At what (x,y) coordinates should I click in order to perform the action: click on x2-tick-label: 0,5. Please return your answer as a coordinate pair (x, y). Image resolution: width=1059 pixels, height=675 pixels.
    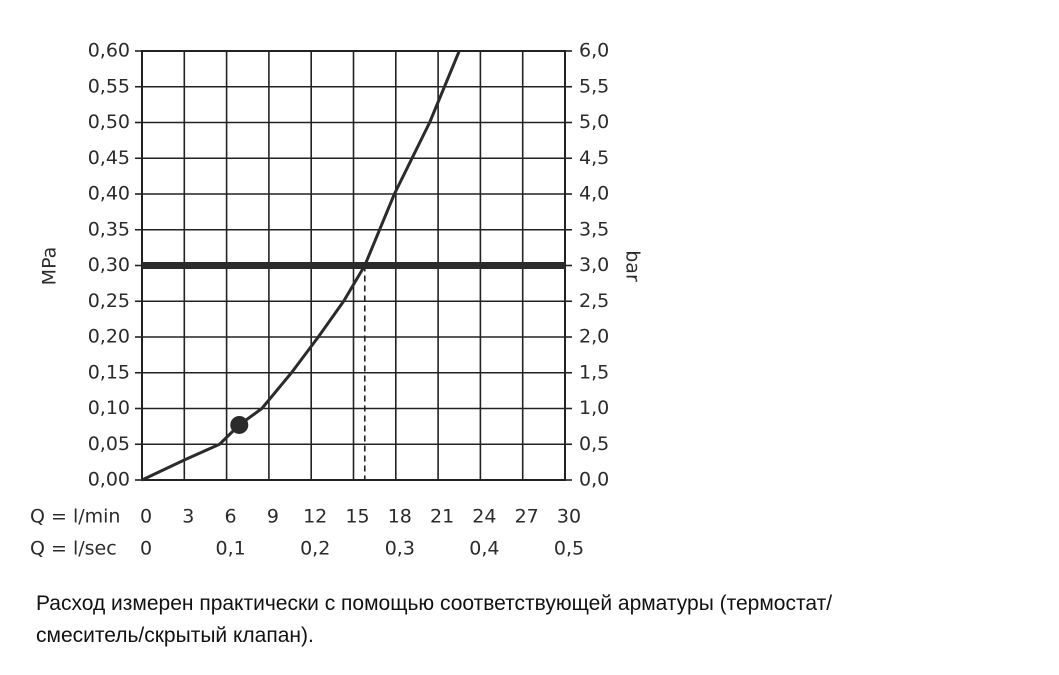
    Looking at the image, I should click on (569, 549).